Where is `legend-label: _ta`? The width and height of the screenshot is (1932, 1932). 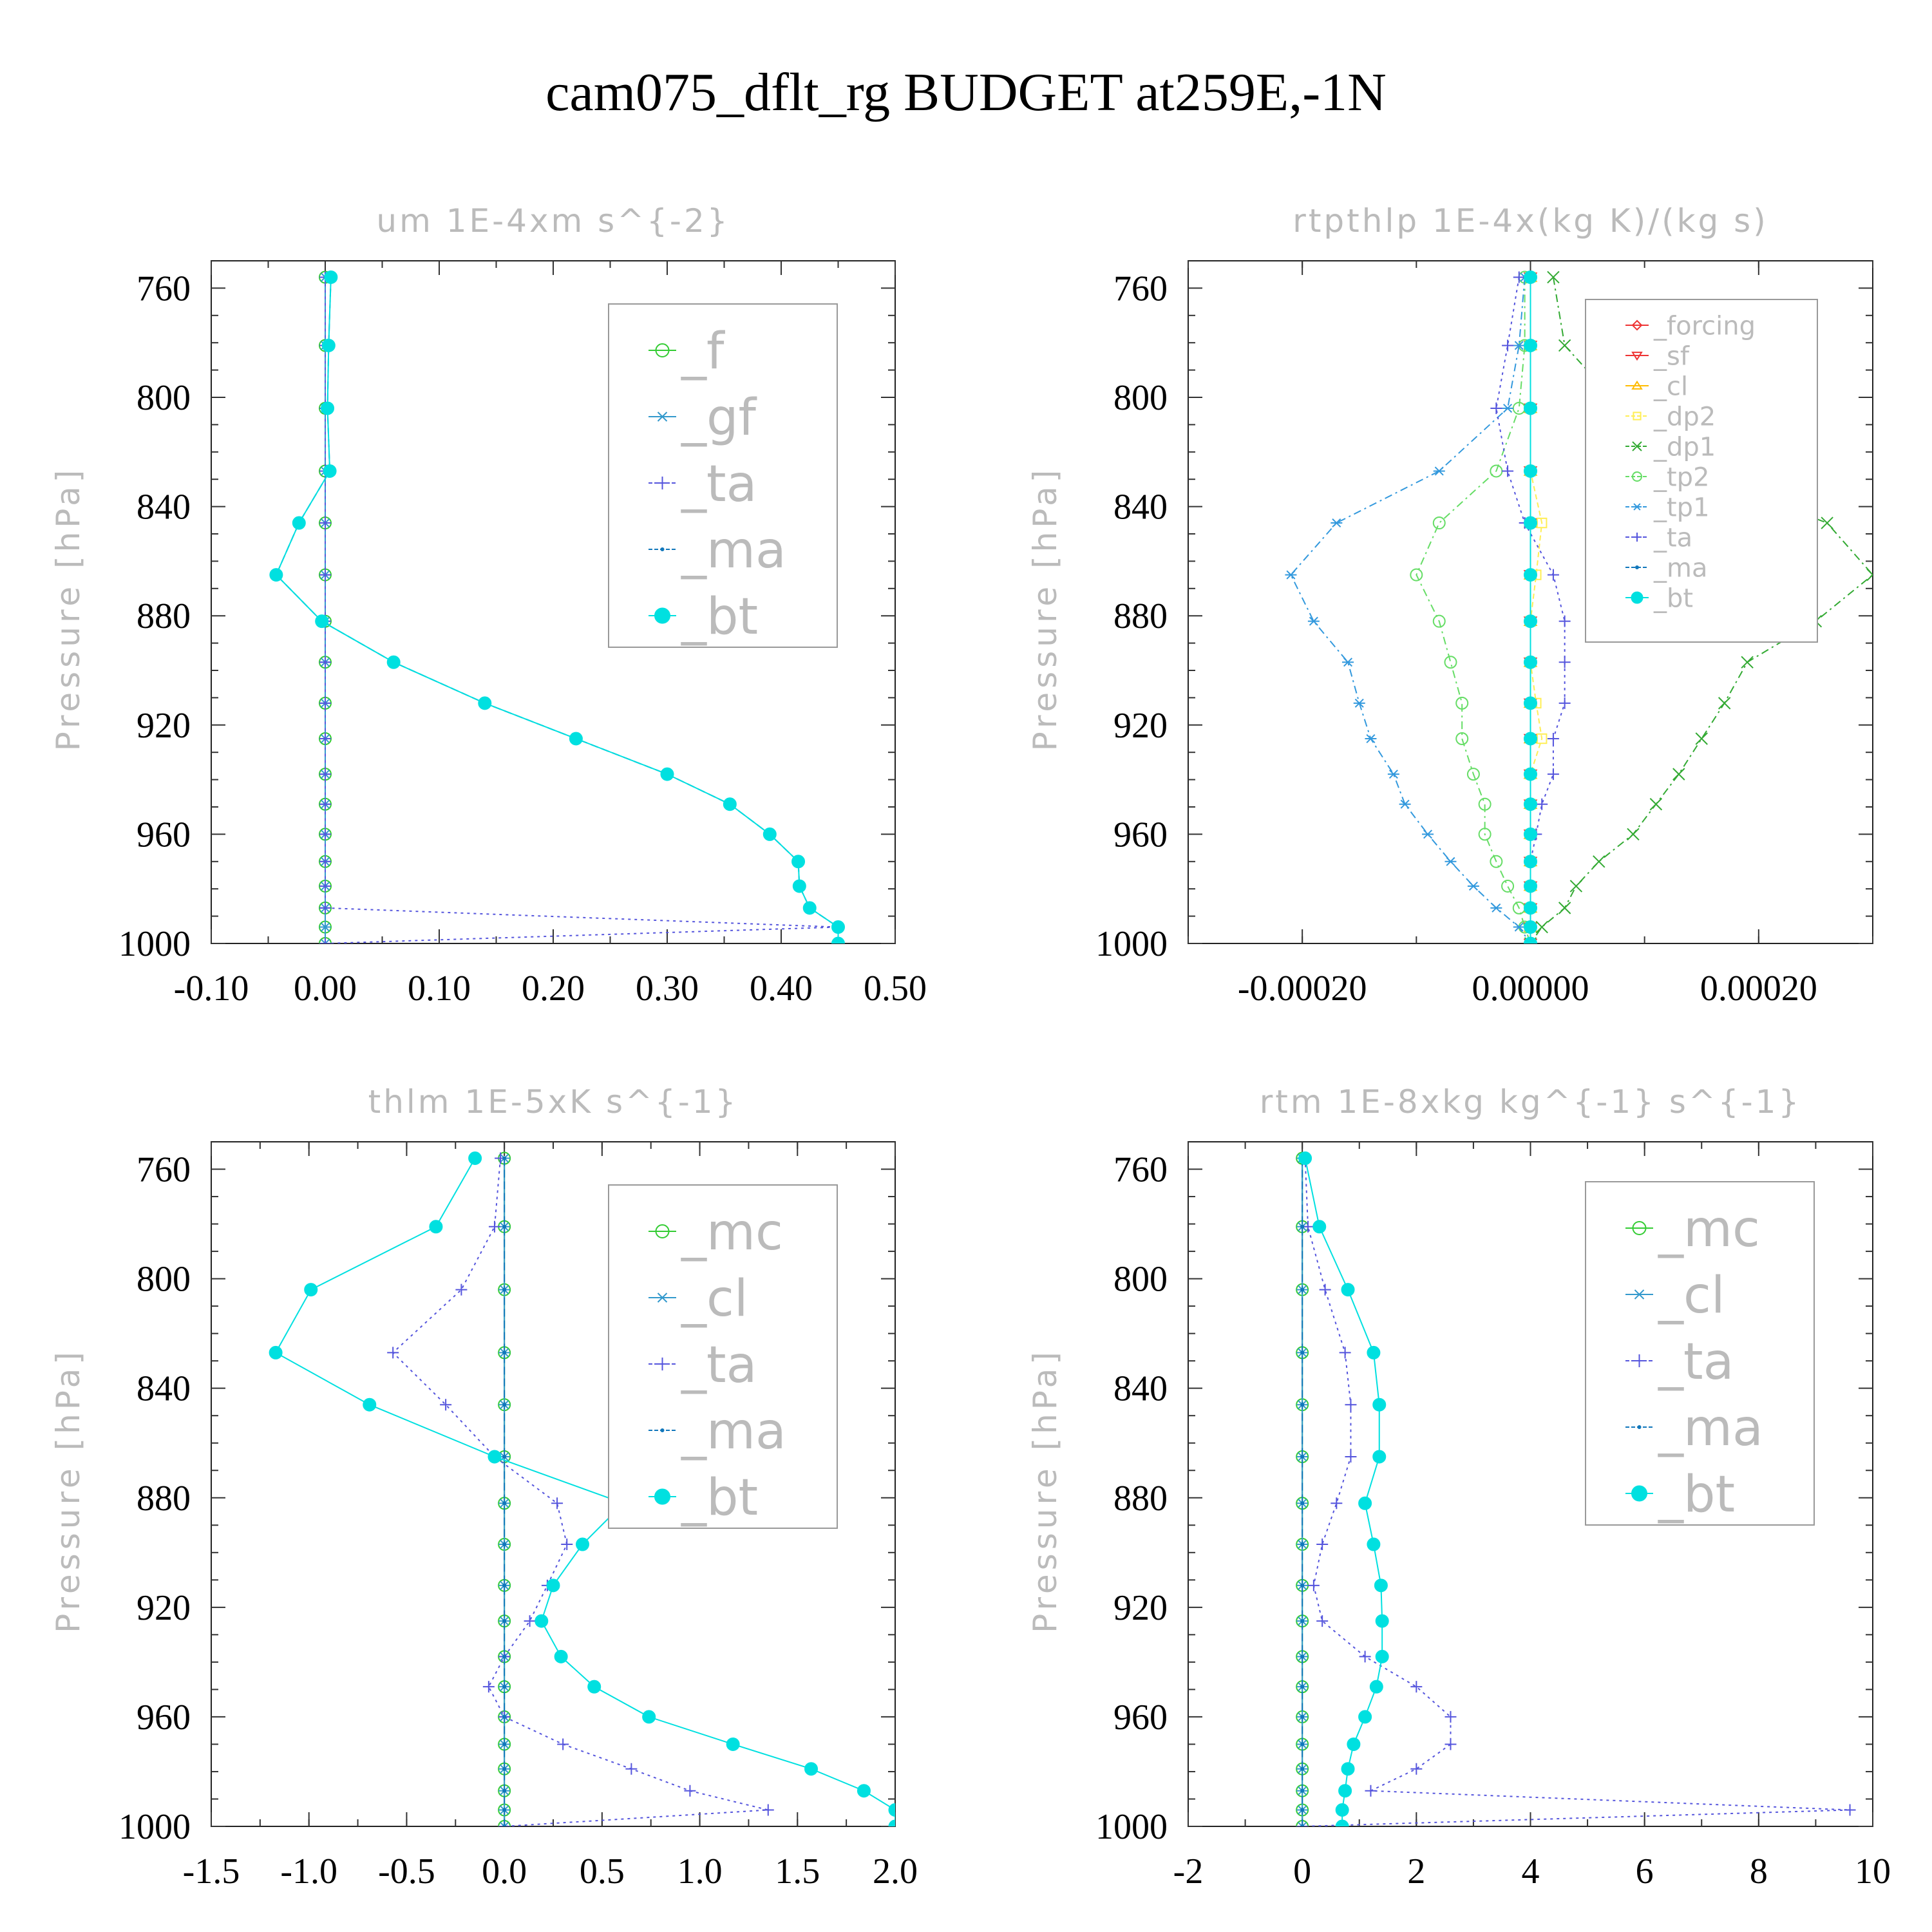
legend-label: _ta is located at coordinates (1696, 1362).